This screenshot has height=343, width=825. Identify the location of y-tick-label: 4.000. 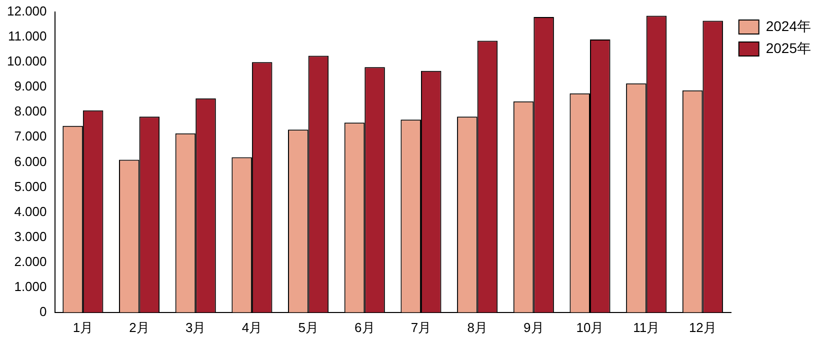
(30, 211).